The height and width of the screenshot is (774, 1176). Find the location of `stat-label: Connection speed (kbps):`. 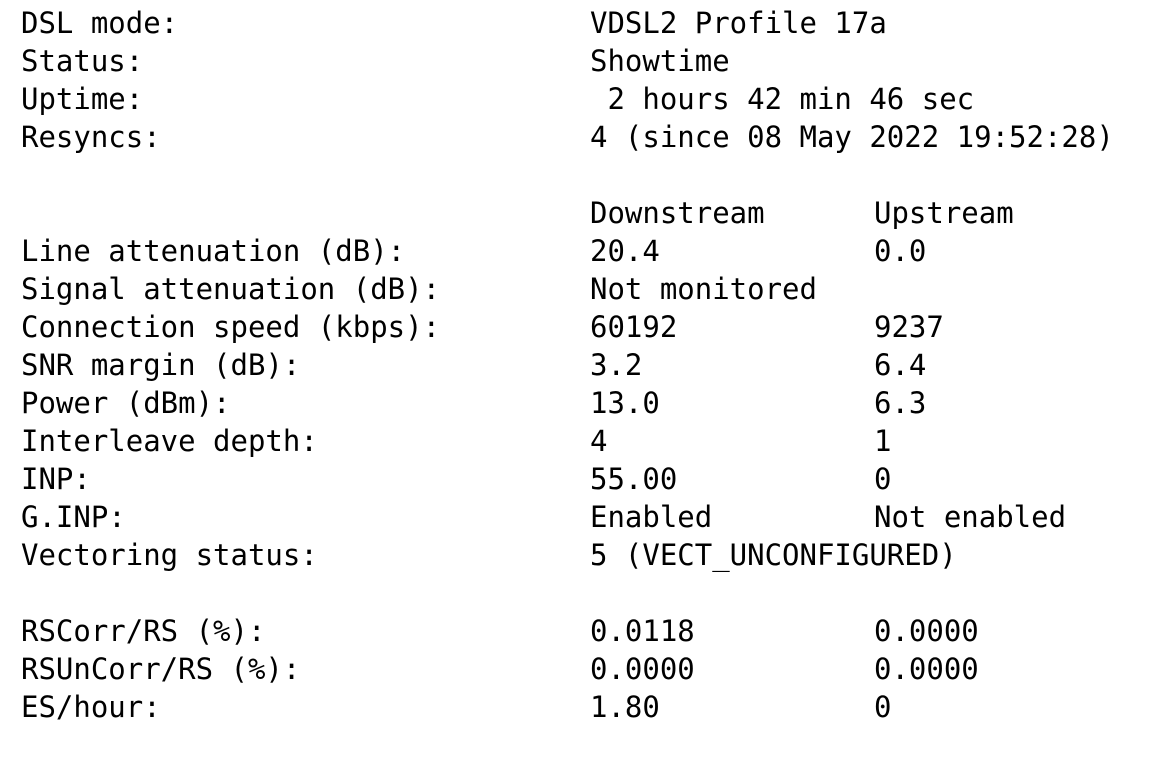

stat-label: Connection speed (kbps): is located at coordinates (231, 327).